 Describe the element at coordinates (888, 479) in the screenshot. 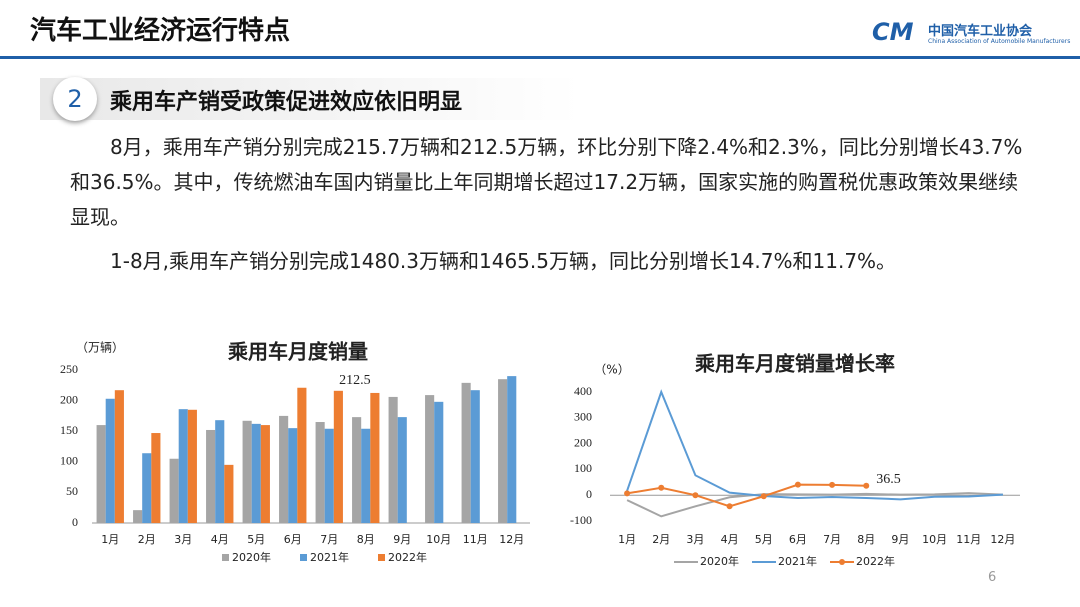

I see `value-label: 36.5` at that location.